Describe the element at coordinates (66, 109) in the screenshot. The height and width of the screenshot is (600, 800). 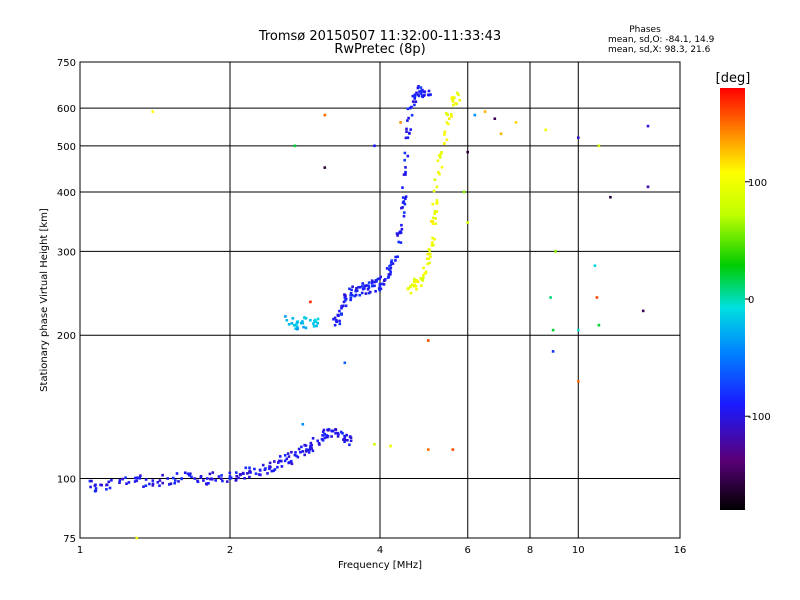
I see `y-tick-label: 600` at that location.